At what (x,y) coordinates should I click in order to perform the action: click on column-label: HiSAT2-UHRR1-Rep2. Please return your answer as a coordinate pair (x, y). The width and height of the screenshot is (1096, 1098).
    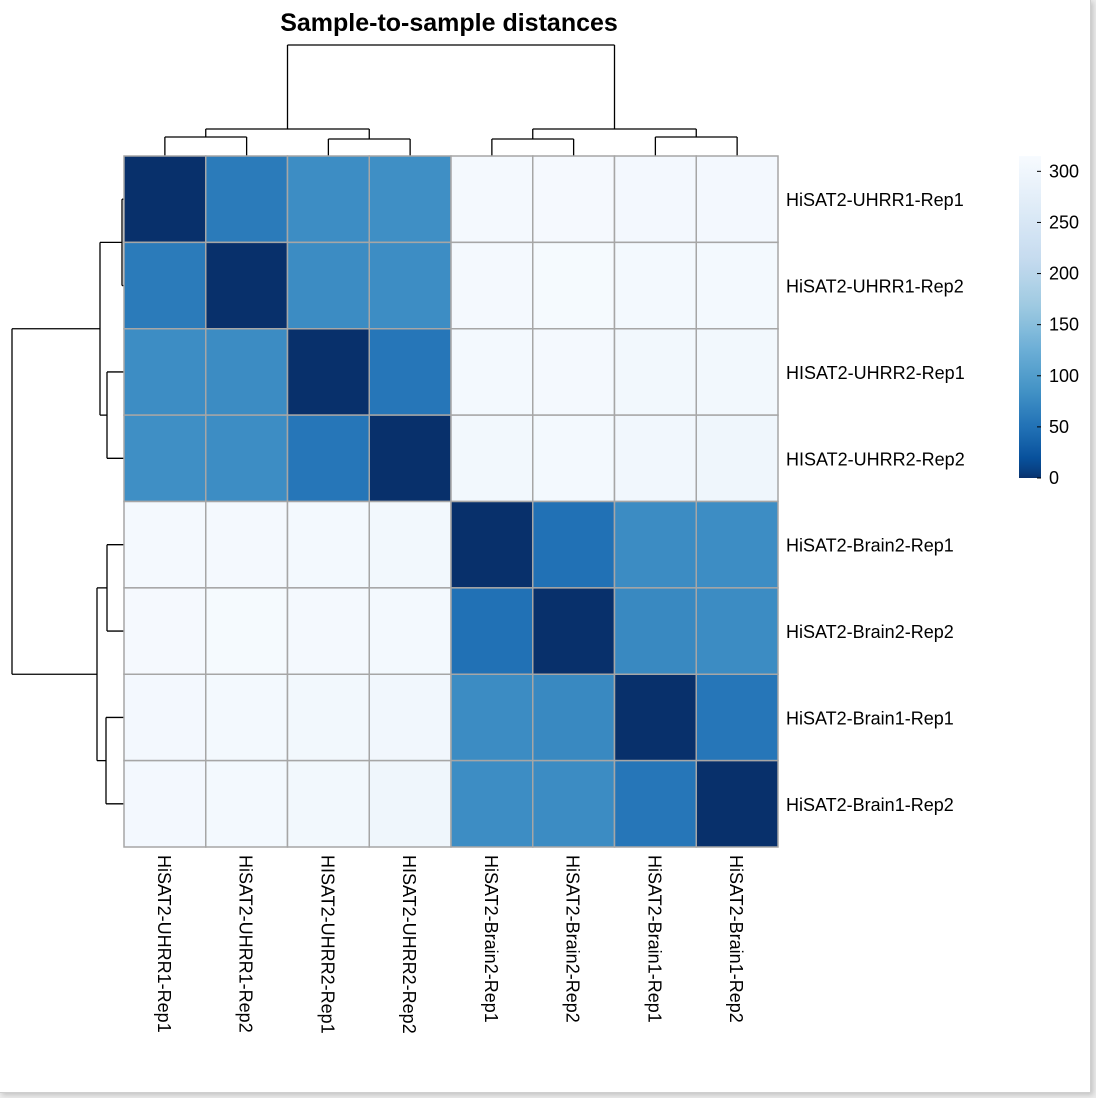
    Looking at the image, I should click on (246, 944).